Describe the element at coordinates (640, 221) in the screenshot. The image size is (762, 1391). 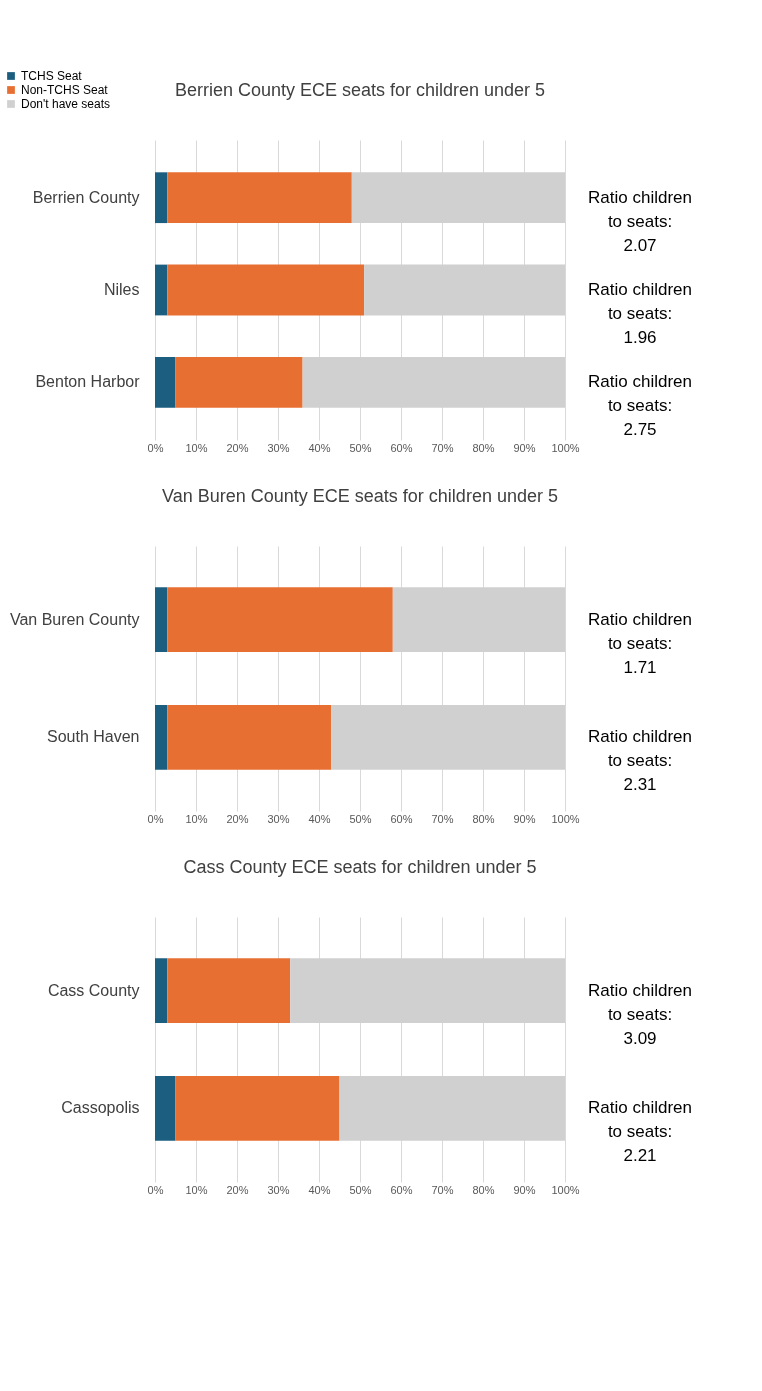
I see `text: Ratio children to seats: 2.07` at that location.